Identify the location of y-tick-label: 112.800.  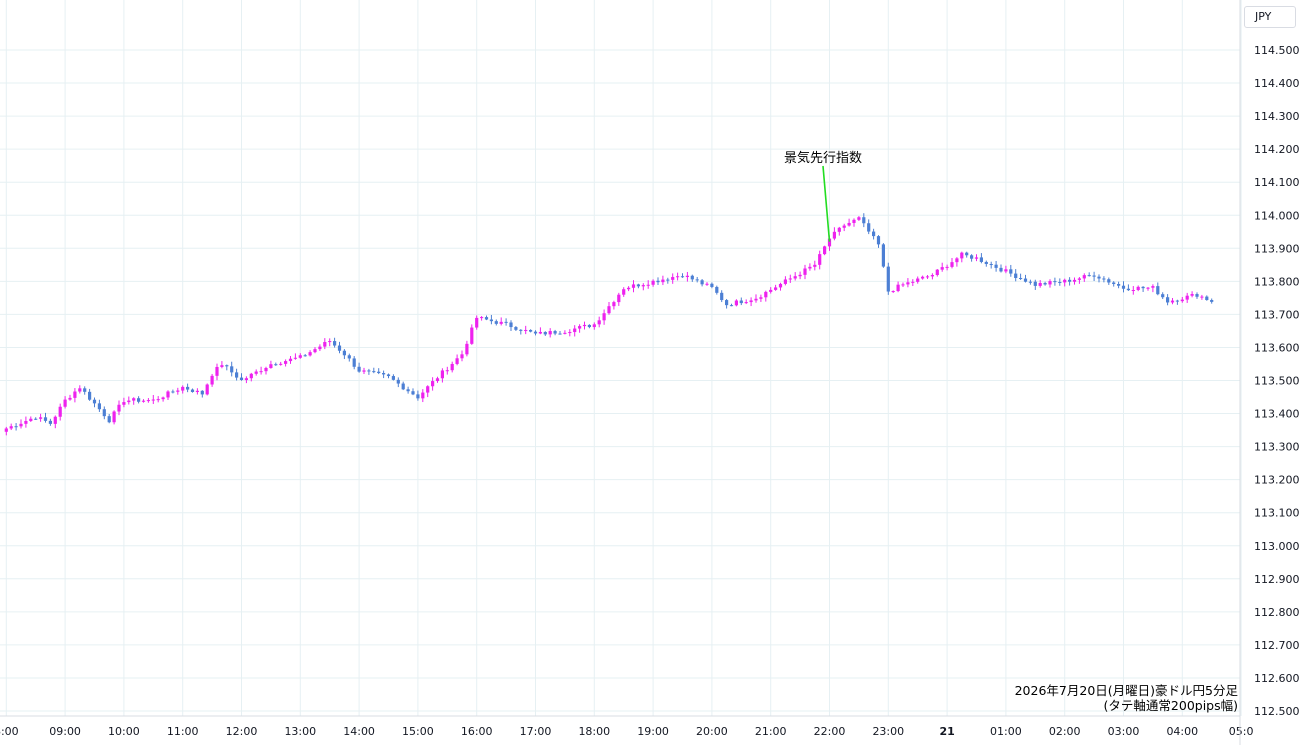
(1277, 612).